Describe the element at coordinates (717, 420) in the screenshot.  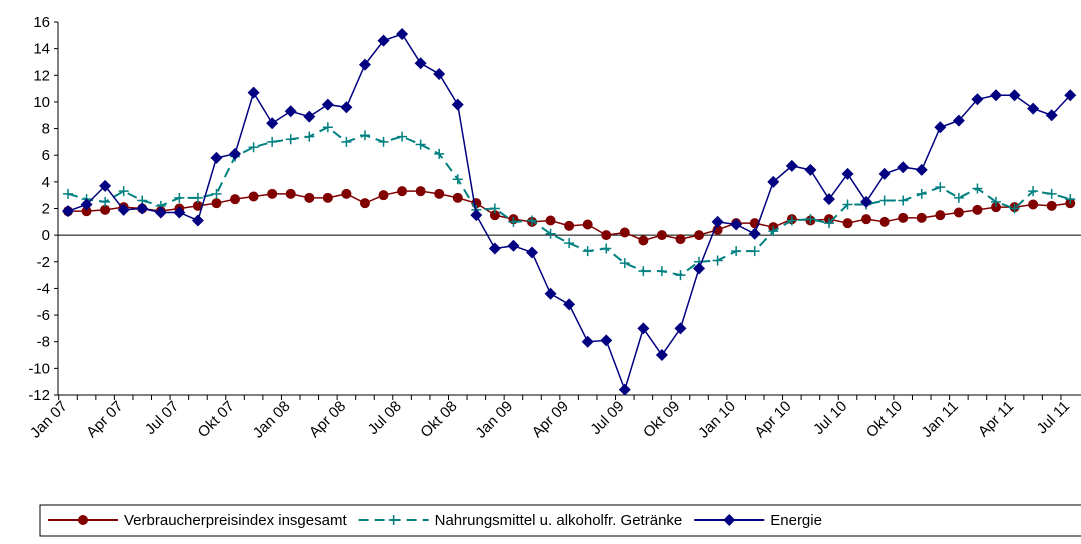
I see `x-tick-label: Jan 10` at that location.